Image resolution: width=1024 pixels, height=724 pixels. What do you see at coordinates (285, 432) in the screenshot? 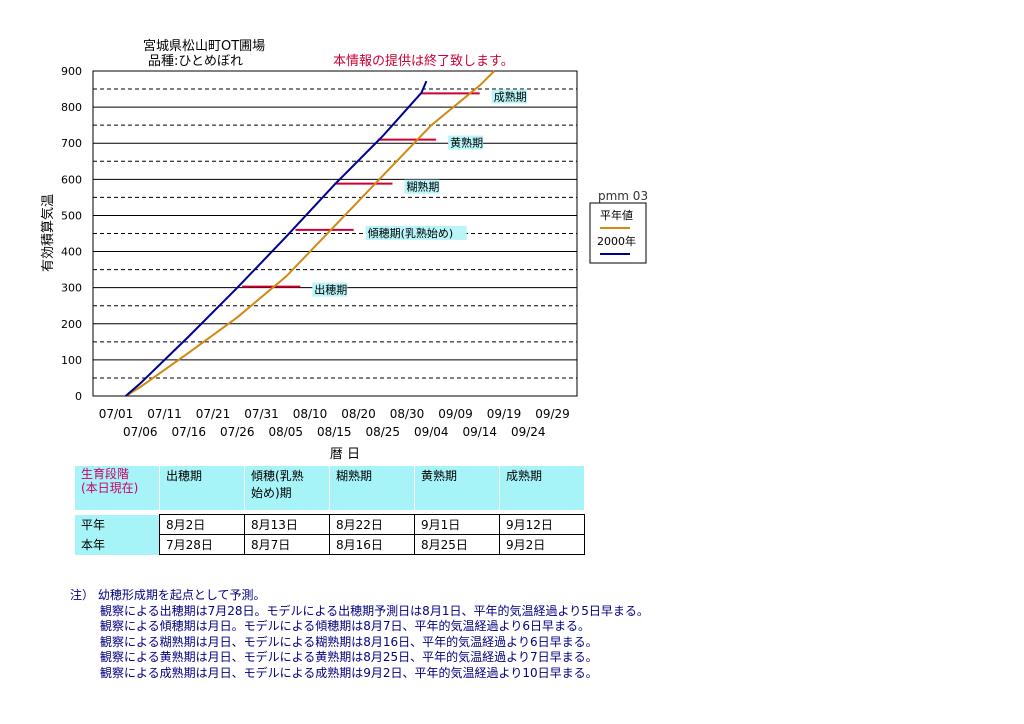
I see `x-tick-label: 08/05` at bounding box center [285, 432].